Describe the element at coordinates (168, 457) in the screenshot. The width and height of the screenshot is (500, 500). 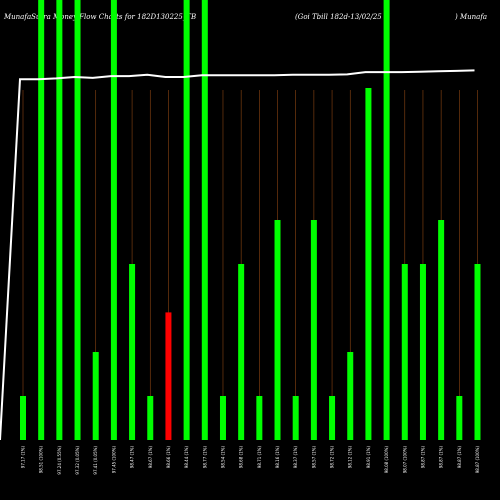
I see `x-tick-label: 98.66 (1%)` at that location.